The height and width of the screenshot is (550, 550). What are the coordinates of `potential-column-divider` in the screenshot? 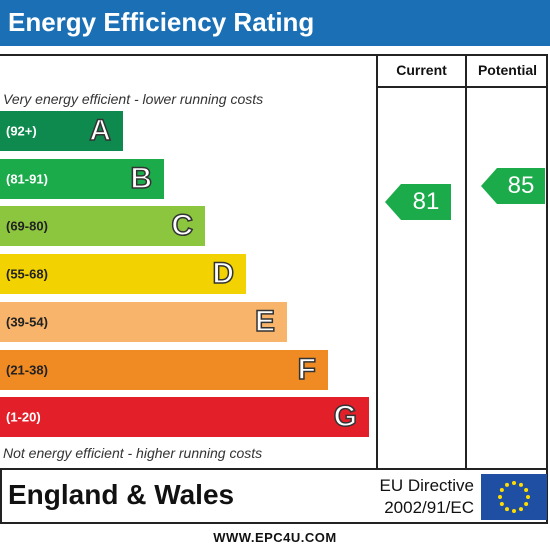 It's located at (466, 262).